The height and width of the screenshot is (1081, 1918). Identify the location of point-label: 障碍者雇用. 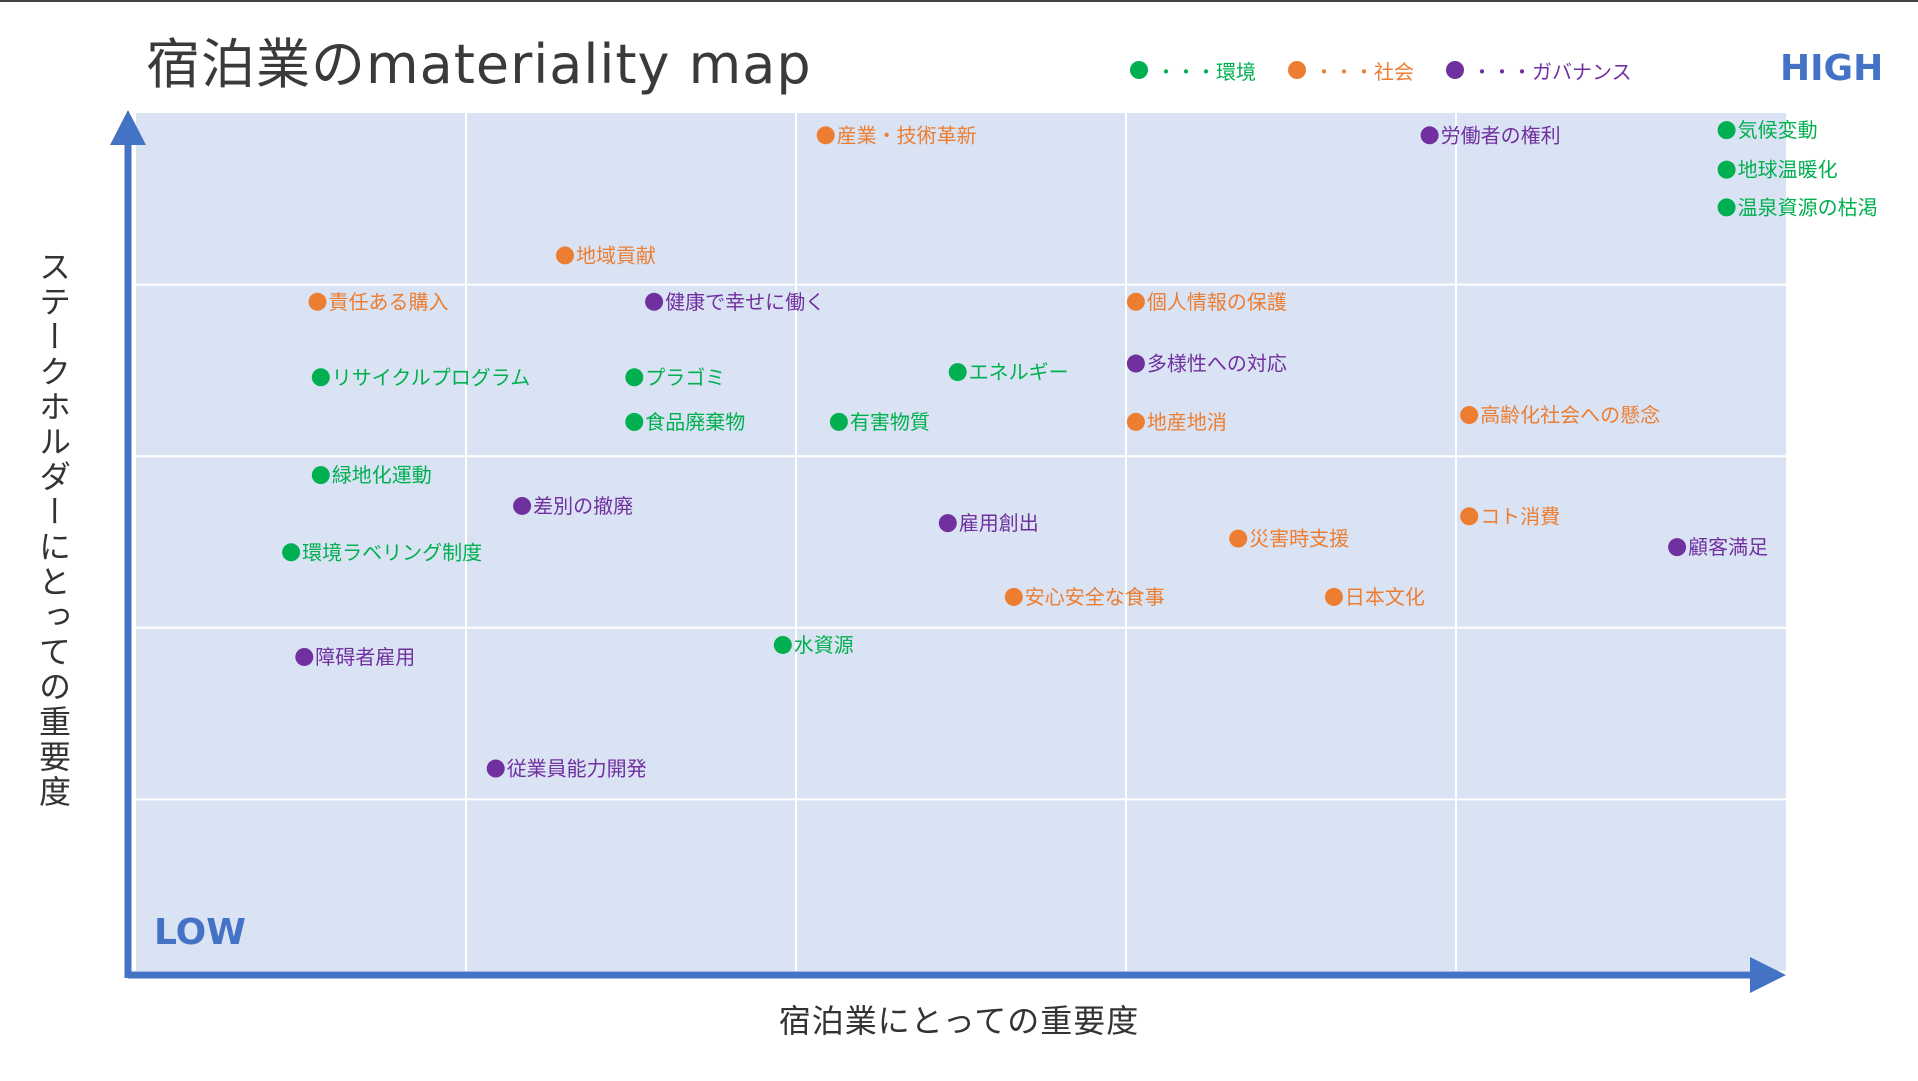
(365, 657).